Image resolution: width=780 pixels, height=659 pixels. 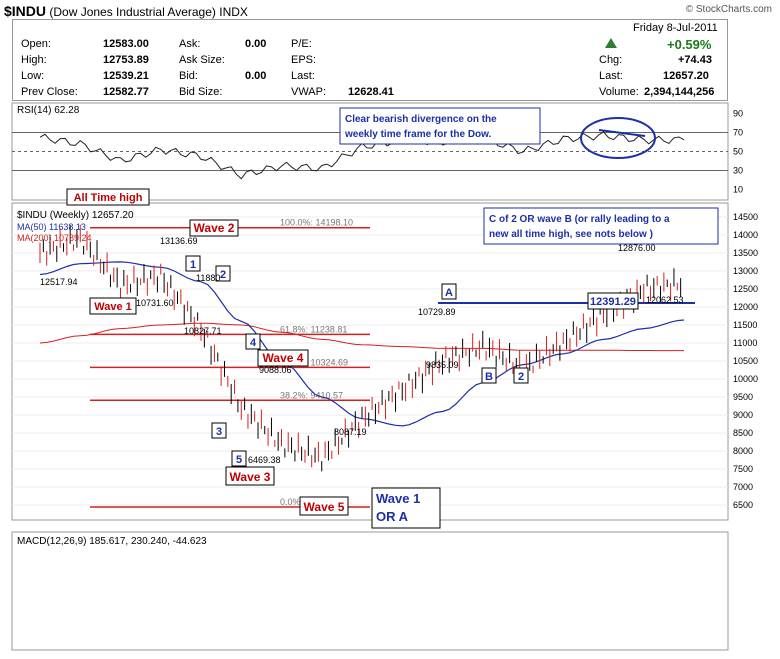 I want to click on wave-1-label: Wave 1, so click(x=113, y=307).